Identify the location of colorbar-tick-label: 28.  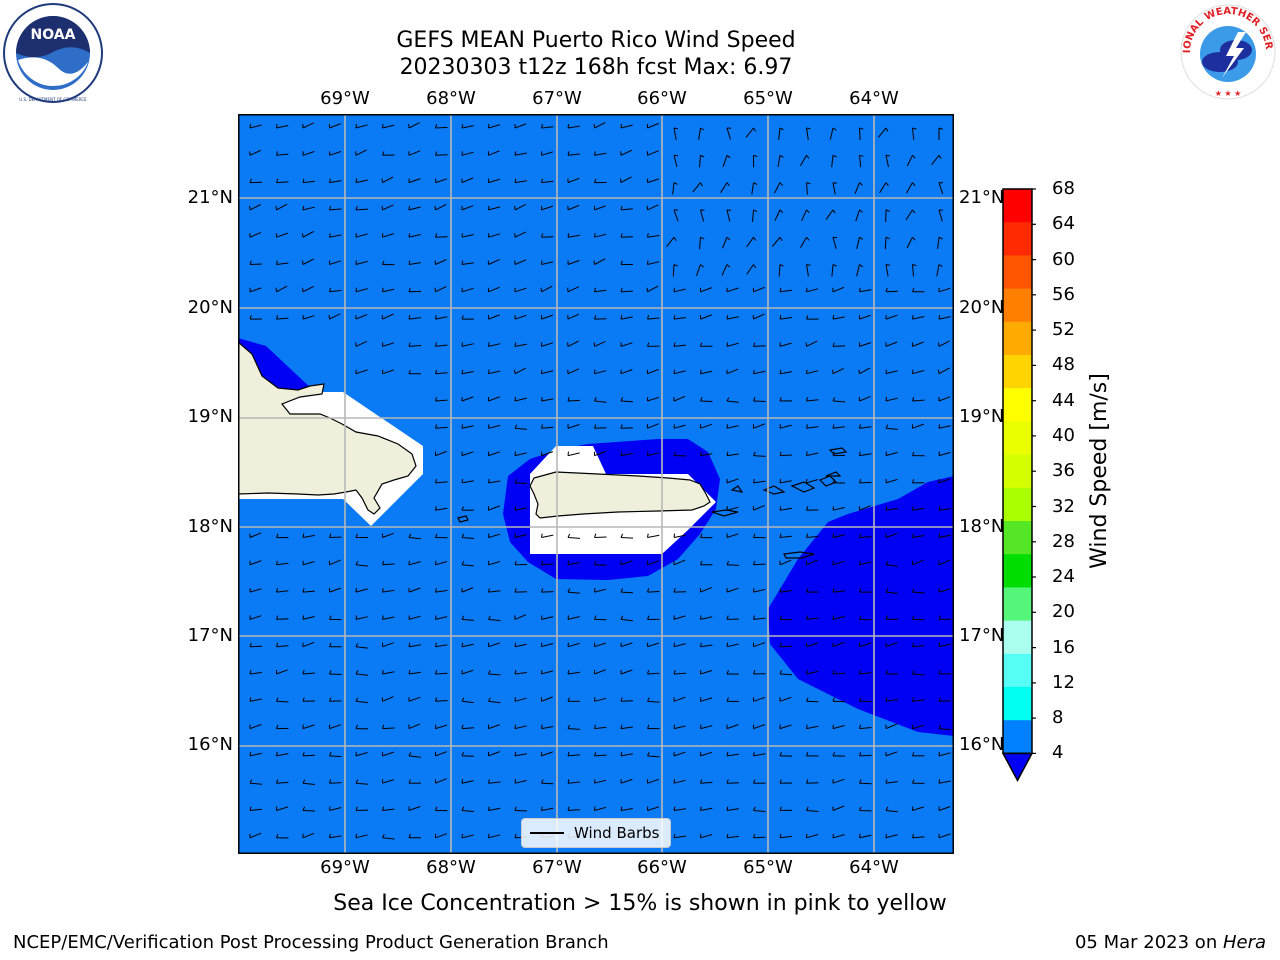
(1063, 541).